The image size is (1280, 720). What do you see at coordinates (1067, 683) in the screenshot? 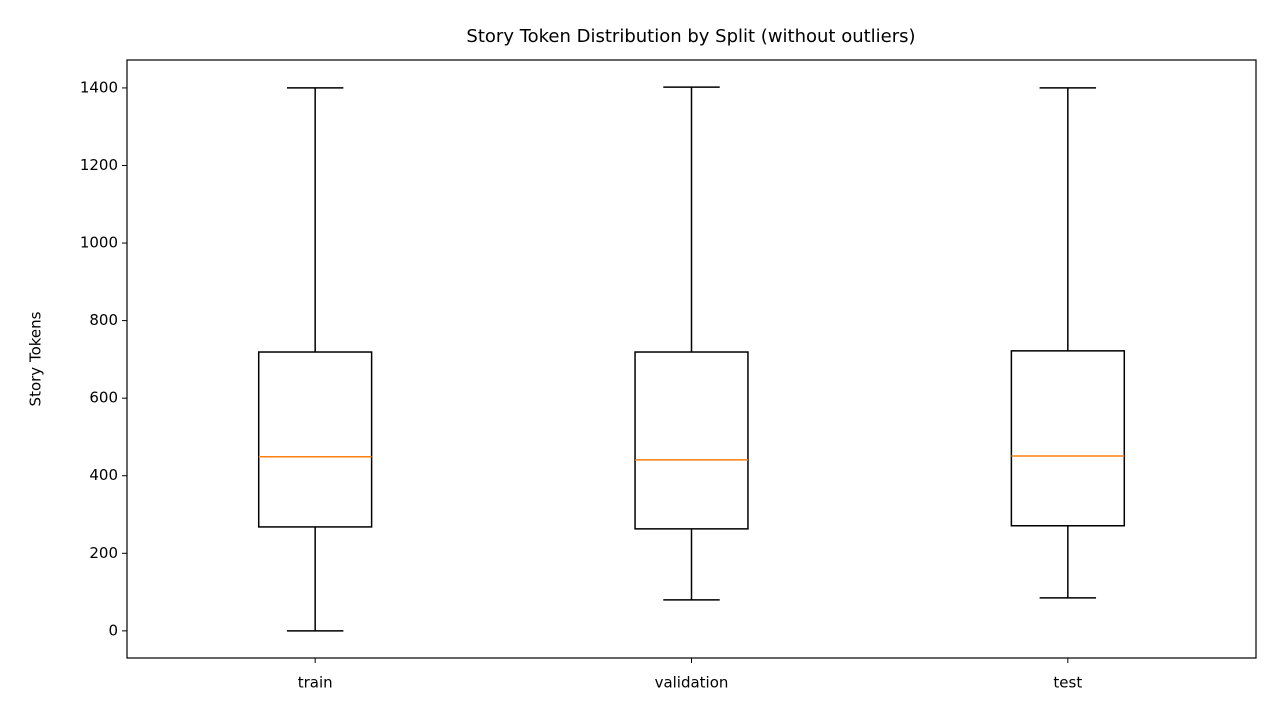
I see `x-tick-label: test` at bounding box center [1067, 683].